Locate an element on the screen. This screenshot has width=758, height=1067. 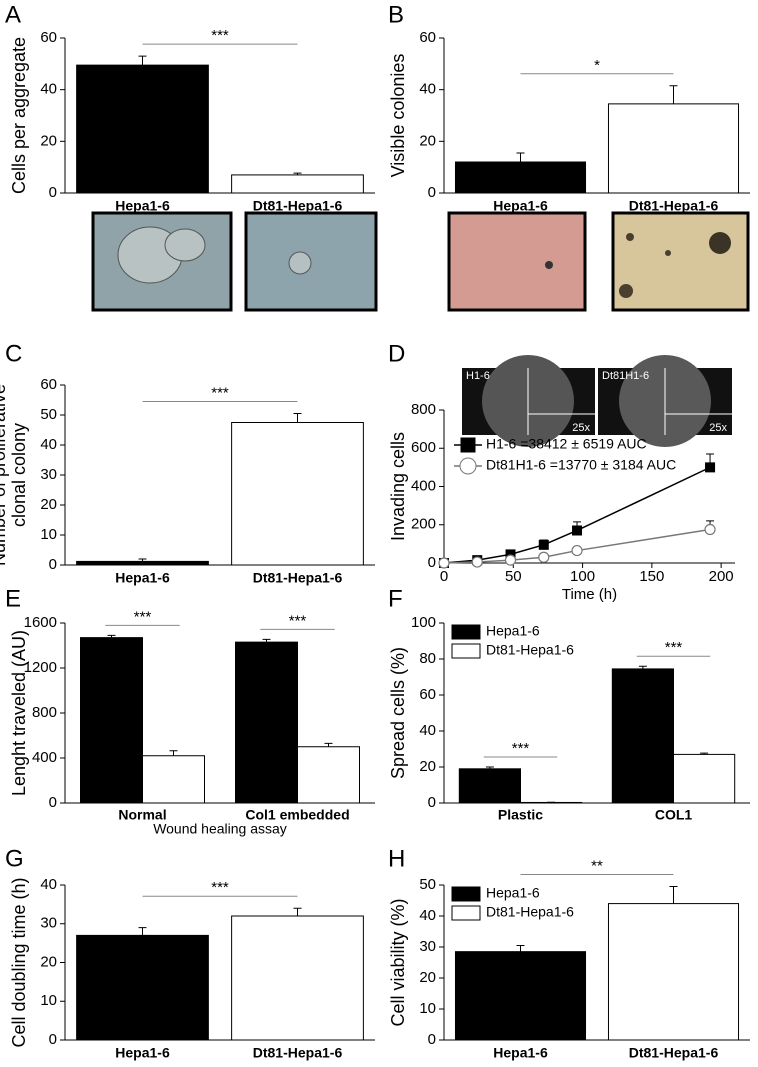
y-tick-label: 30 is located at coordinates (48, 474).